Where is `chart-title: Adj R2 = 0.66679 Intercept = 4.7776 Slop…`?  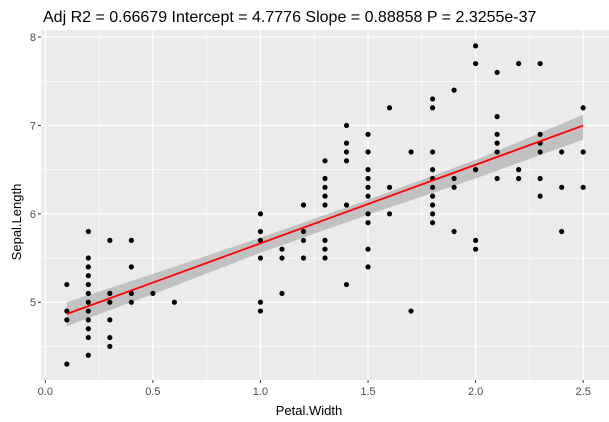 chart-title: Adj R2 = 0.66679 Intercept = 4.7776 Slop… is located at coordinates (290, 17).